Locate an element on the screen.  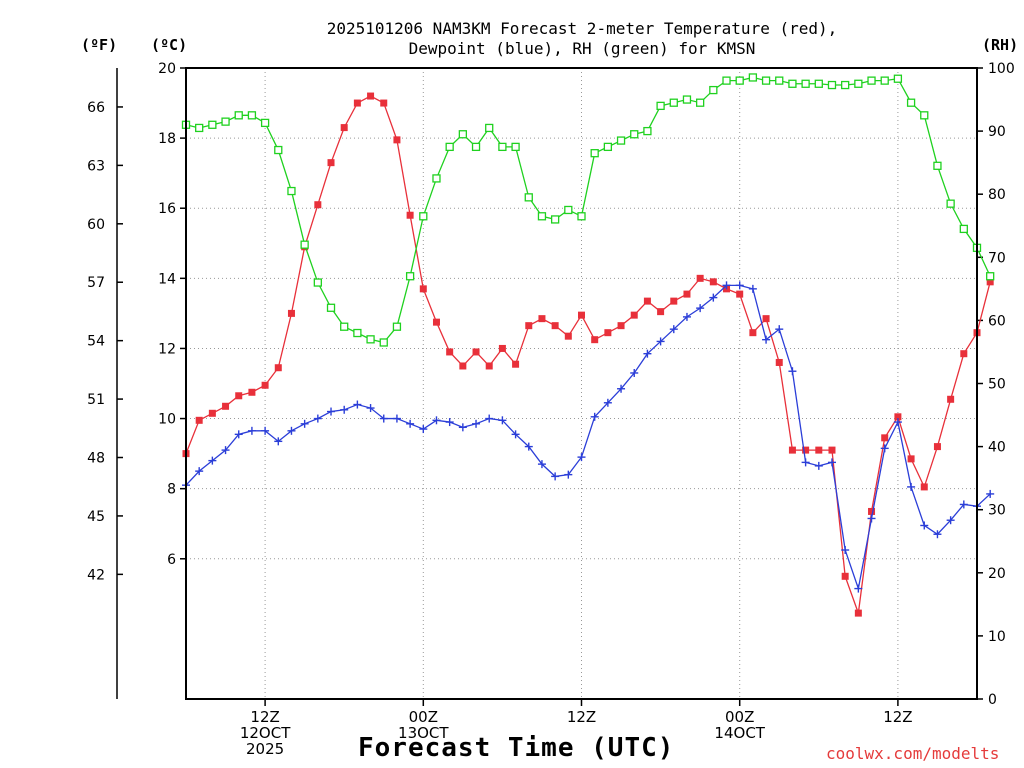
rh-unit-label: (RH) is located at coordinates (1000, 45).